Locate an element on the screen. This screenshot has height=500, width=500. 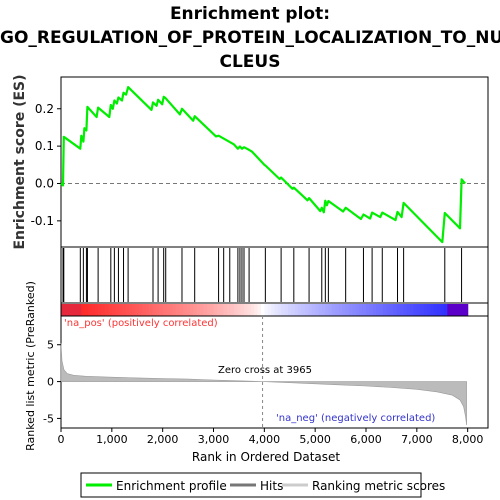
es-y-tick-label: -0.1 is located at coordinates (42, 221).